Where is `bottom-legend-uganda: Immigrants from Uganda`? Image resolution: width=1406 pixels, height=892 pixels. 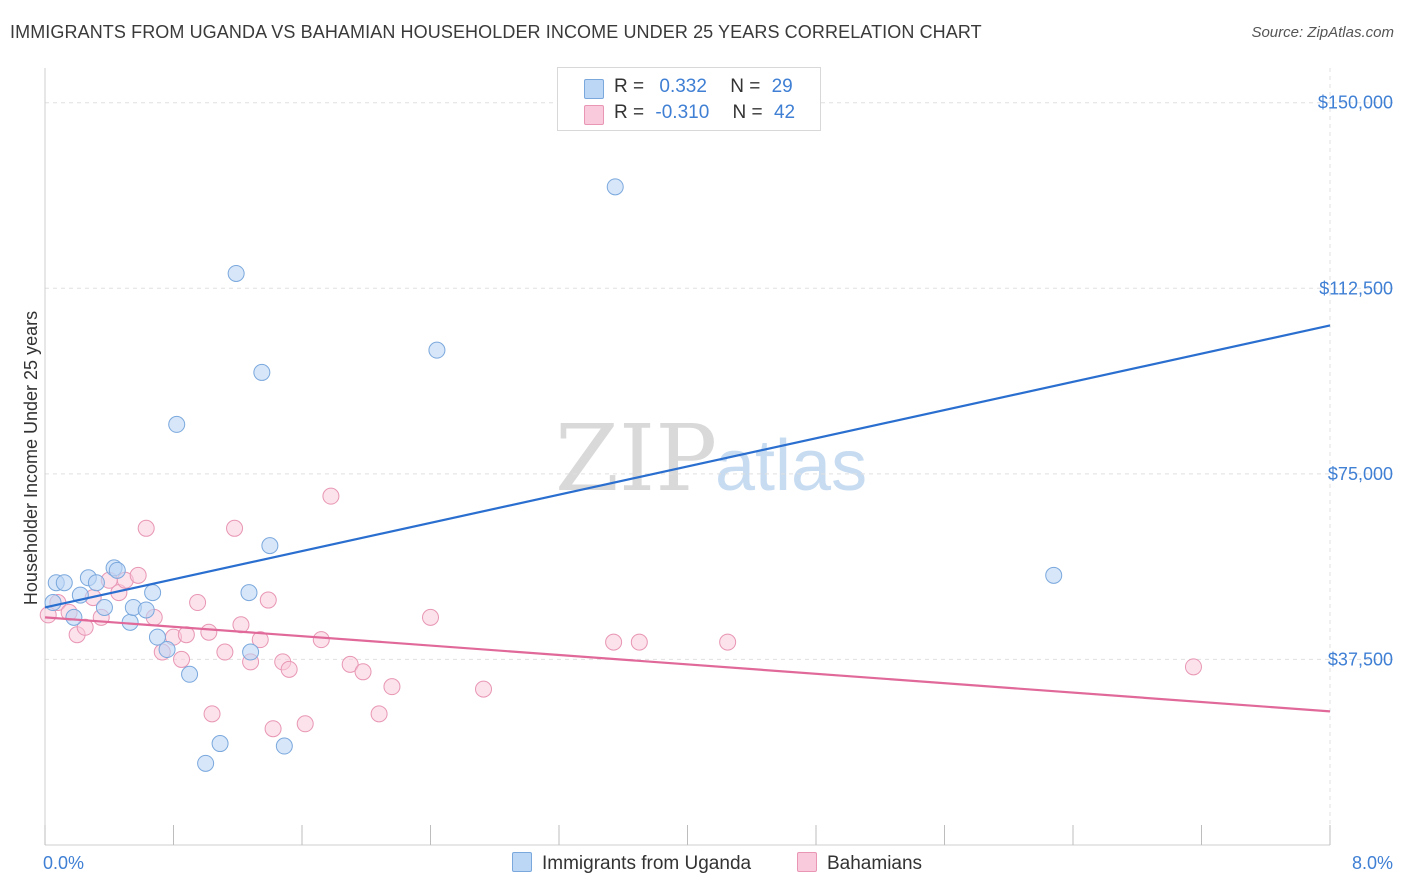
bottom-legend-uganda: Immigrants from Uganda is located at coordinates (631, 863).